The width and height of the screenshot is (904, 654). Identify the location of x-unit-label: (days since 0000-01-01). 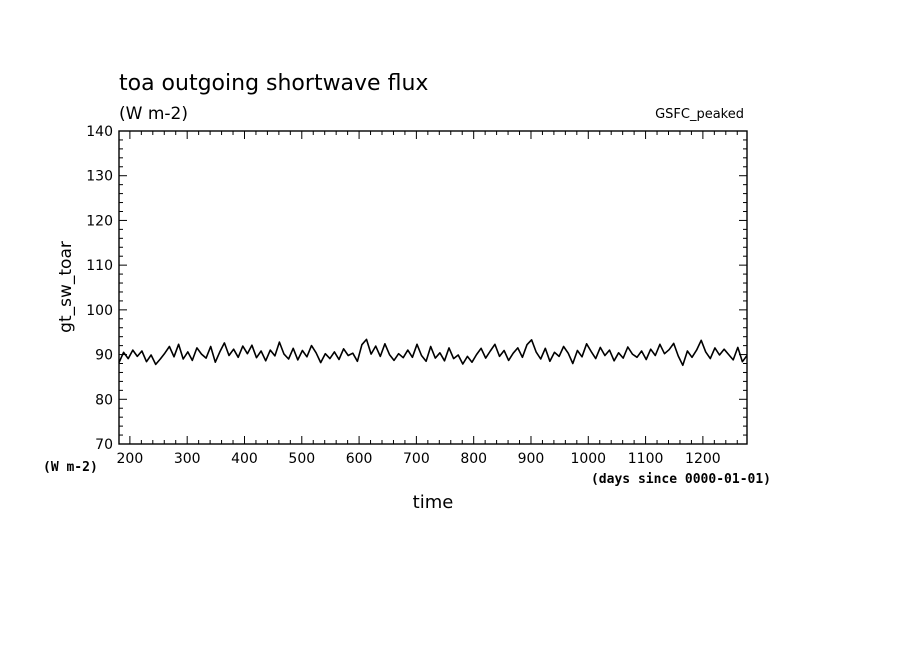
(681, 479).